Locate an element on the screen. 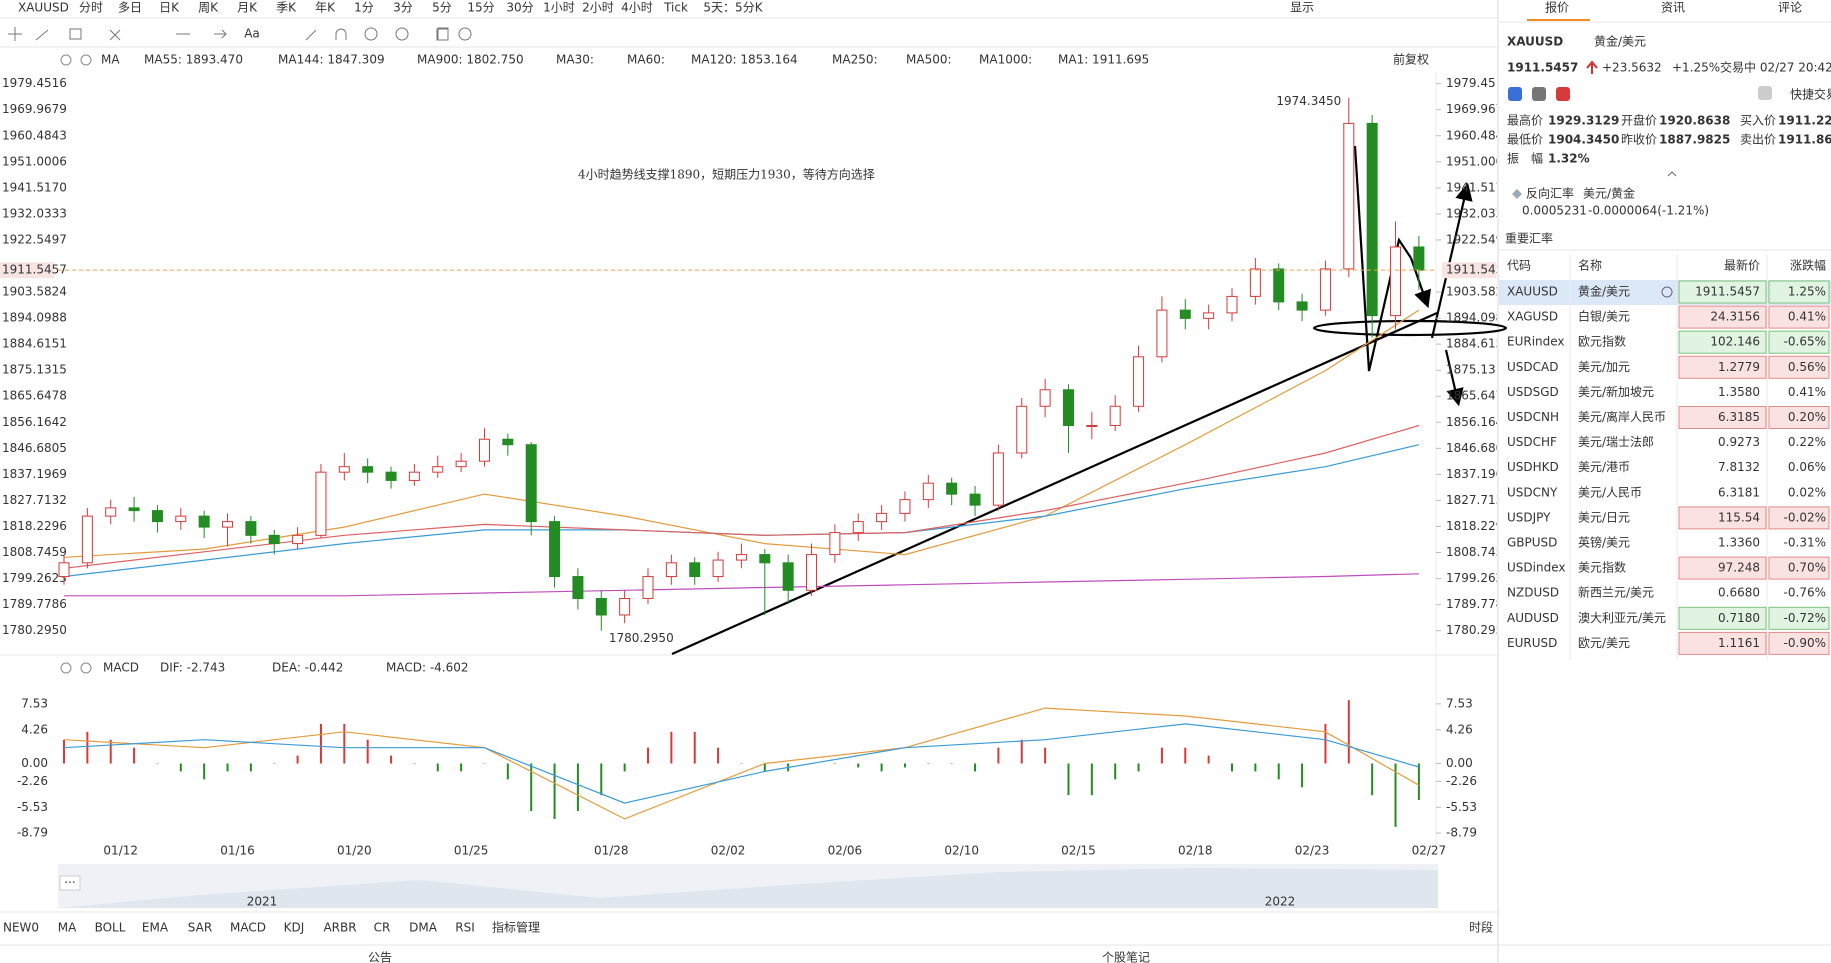 The height and width of the screenshot is (963, 1831). y-tick-label: 1808.7459 is located at coordinates (34, 552).